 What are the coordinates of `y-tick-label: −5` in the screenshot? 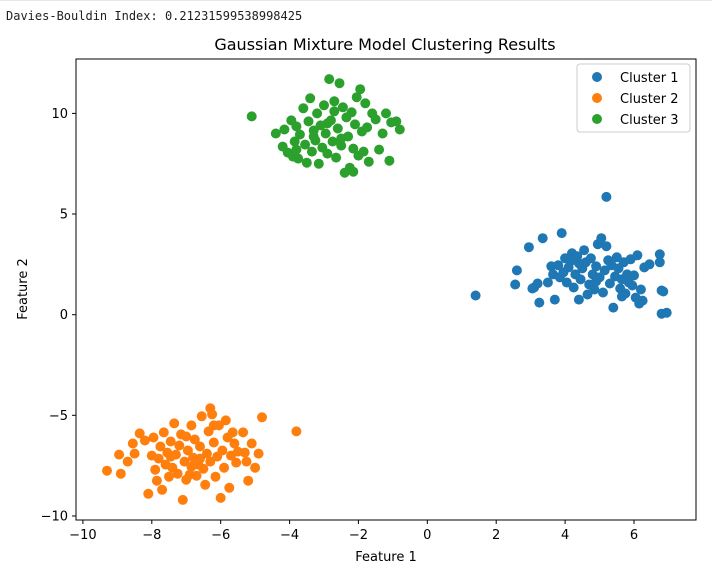 It's located at (58, 416).